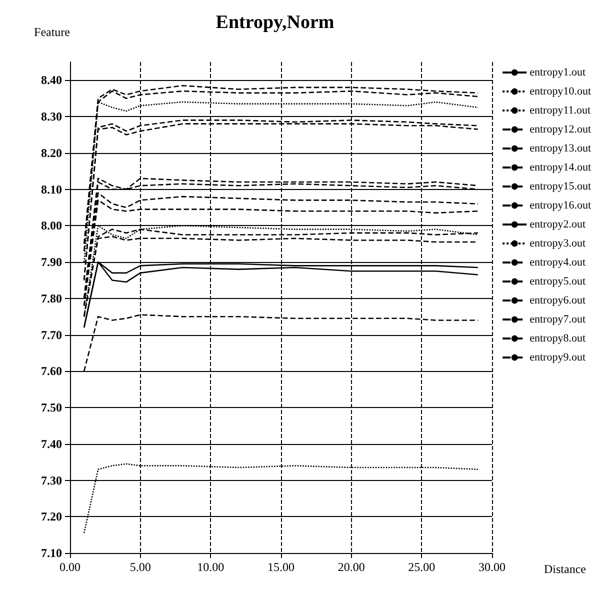  Describe the element at coordinates (51, 517) in the screenshot. I see `y-tick-label: 7.20` at that location.